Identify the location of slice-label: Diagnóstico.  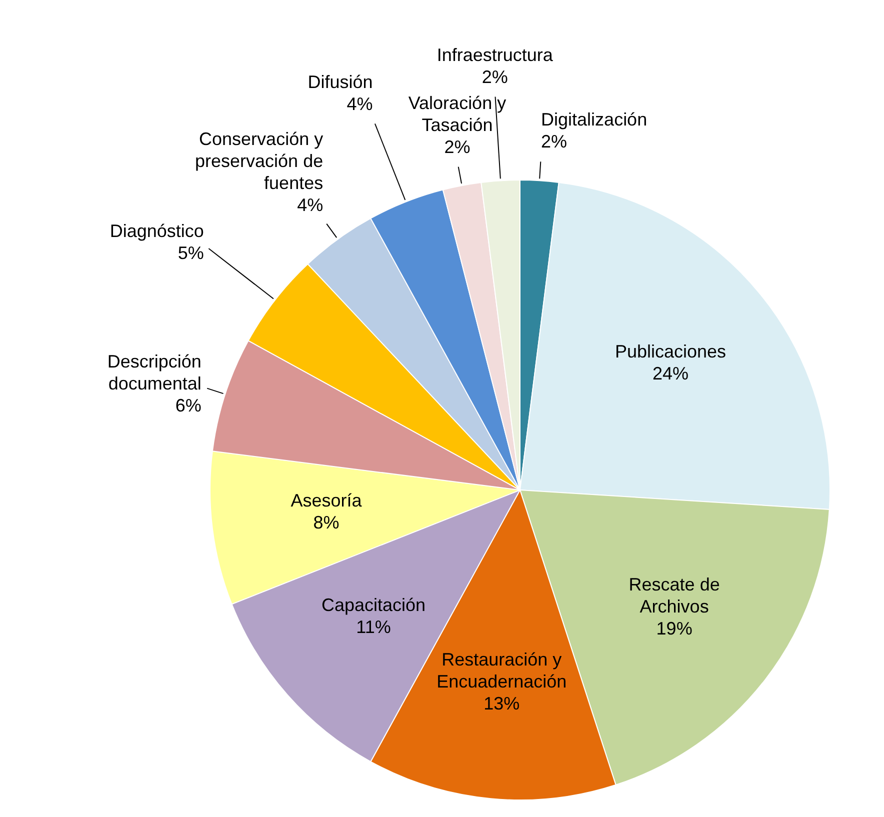
(157, 230).